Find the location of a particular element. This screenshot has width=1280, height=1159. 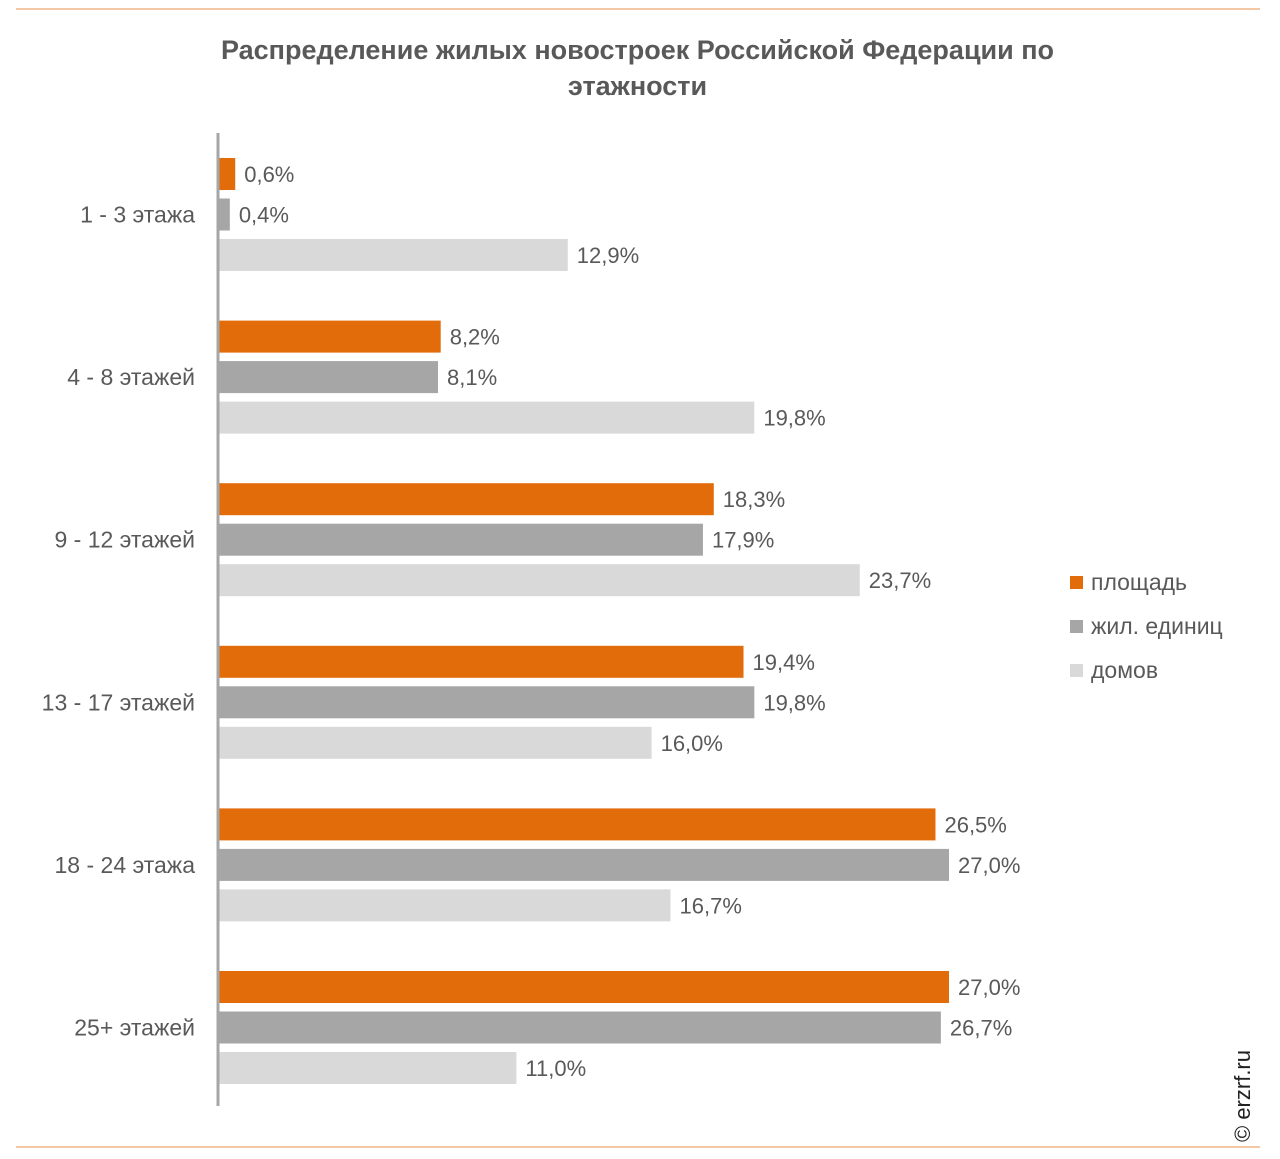

data-label-area-3: 19,4% is located at coordinates (784, 662).